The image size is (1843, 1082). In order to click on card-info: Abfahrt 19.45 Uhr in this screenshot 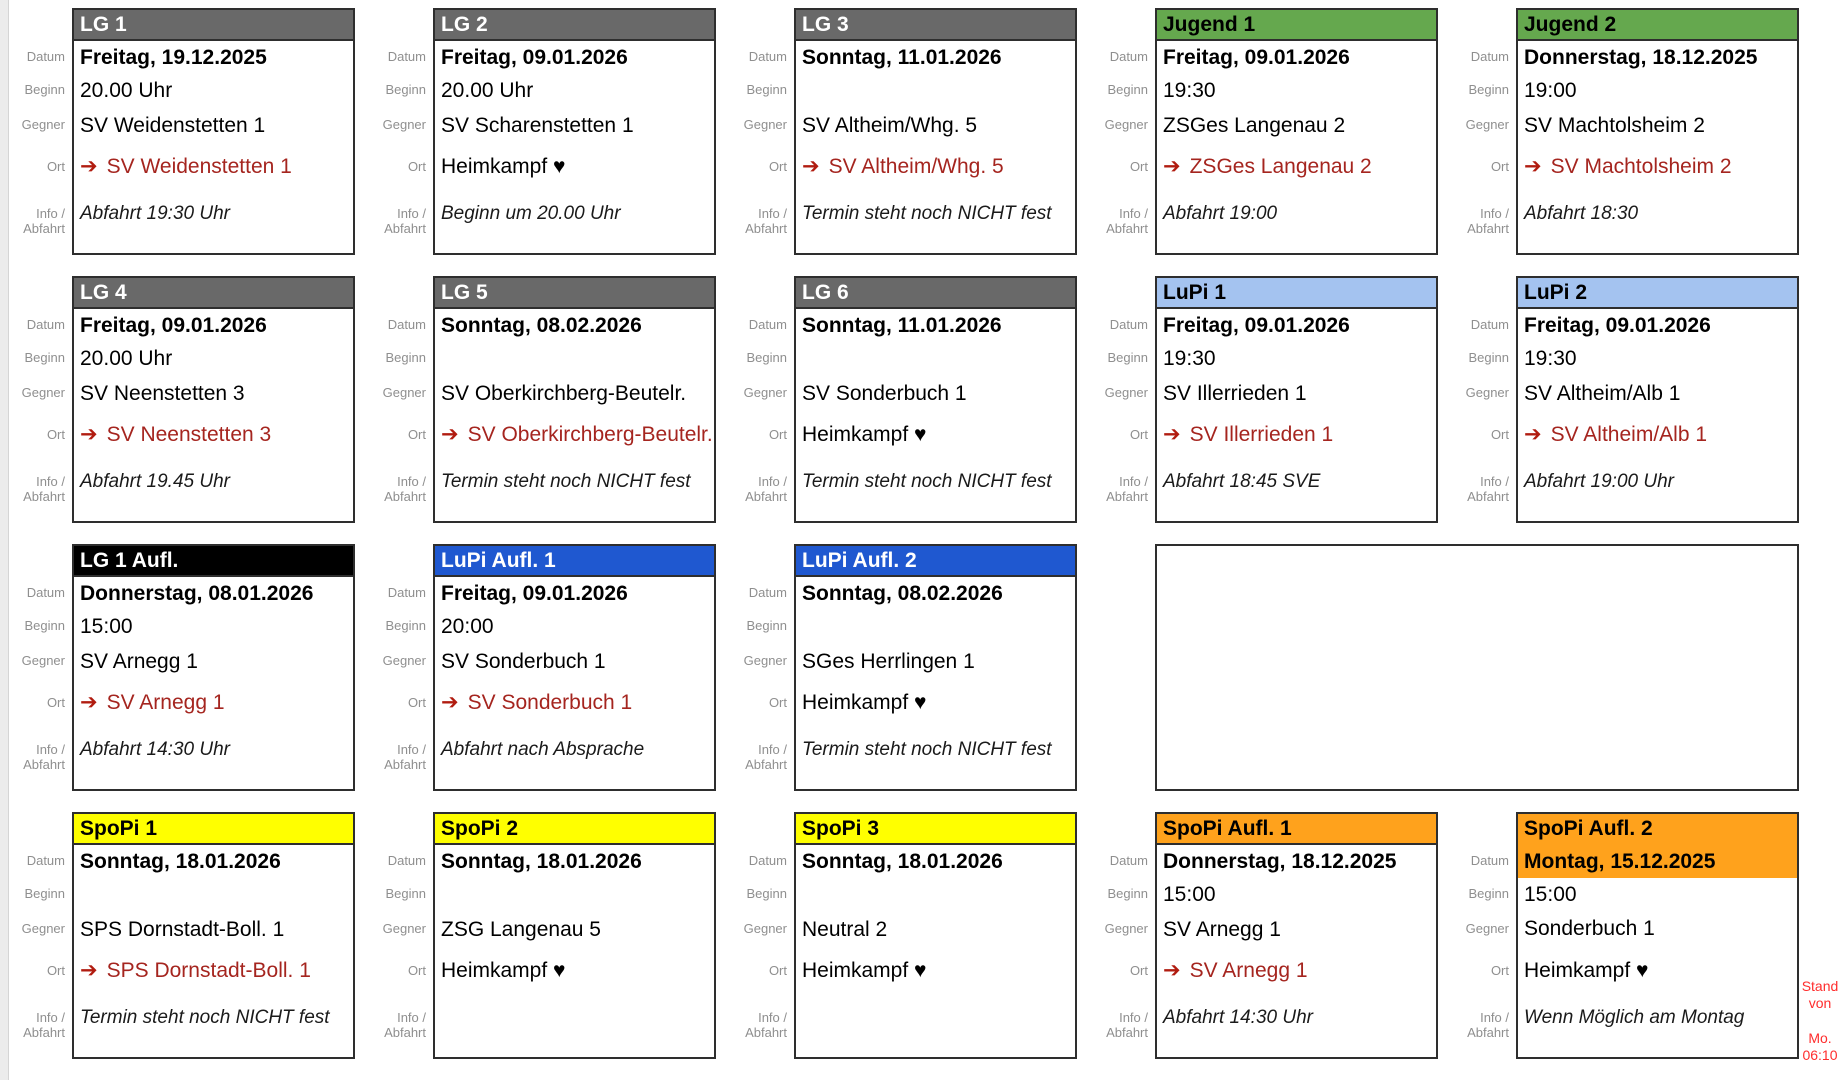, I will do `click(155, 482)`.